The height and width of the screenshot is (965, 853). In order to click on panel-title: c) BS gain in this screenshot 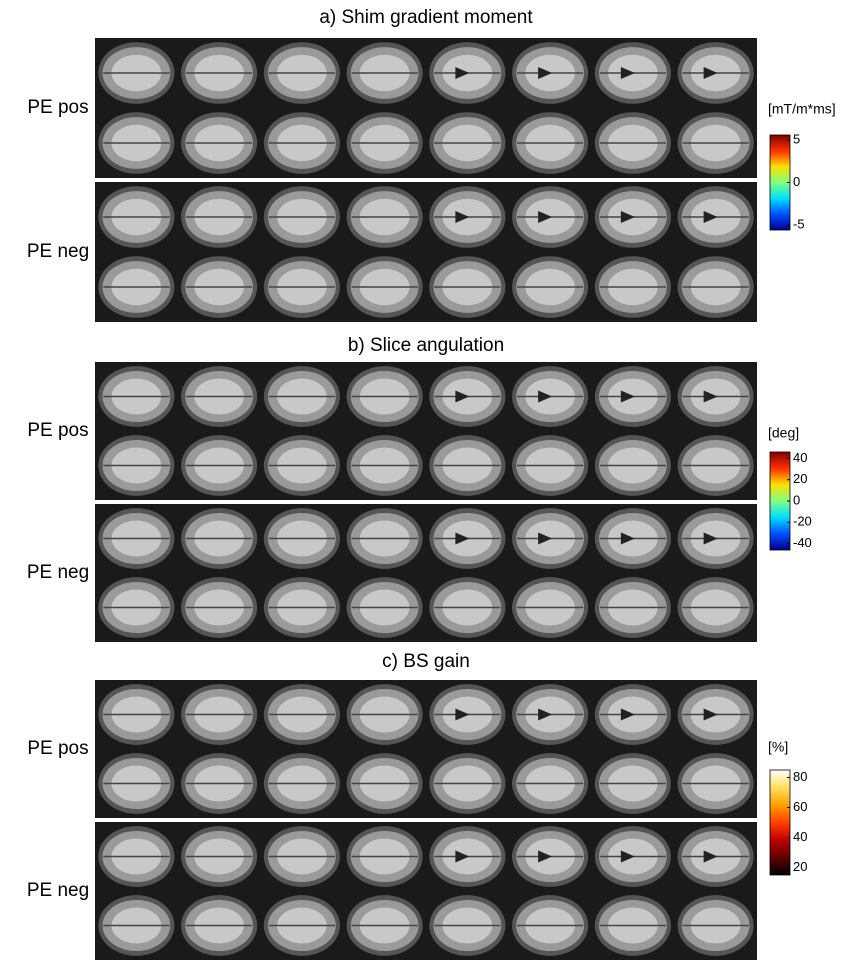, I will do `click(426, 661)`.